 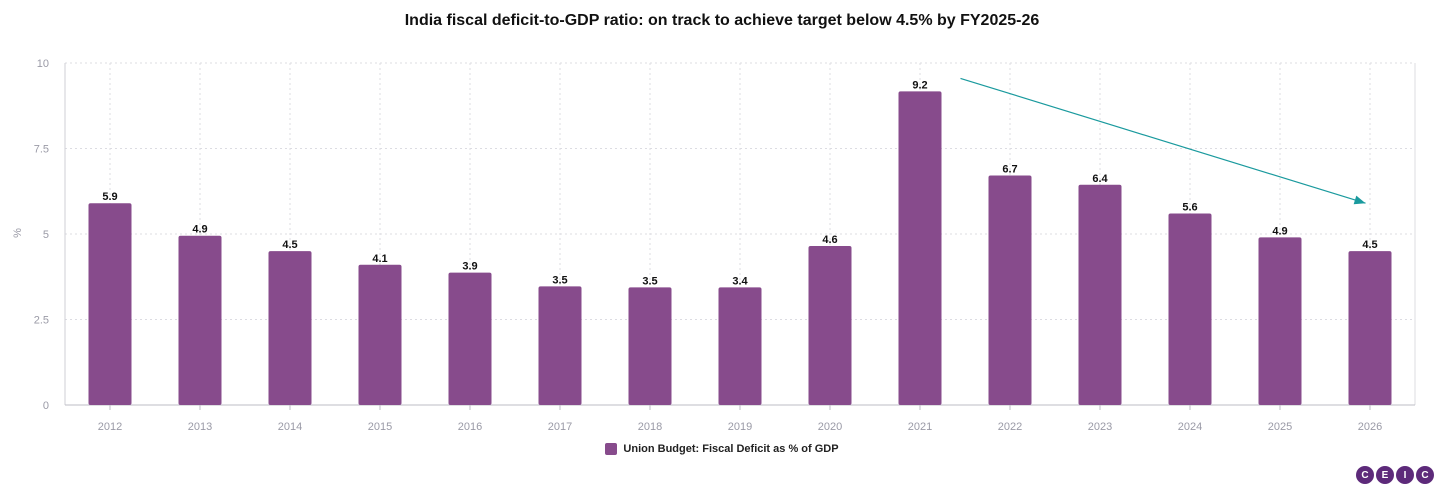 I want to click on data-label: 9.2, so click(x=919, y=85).